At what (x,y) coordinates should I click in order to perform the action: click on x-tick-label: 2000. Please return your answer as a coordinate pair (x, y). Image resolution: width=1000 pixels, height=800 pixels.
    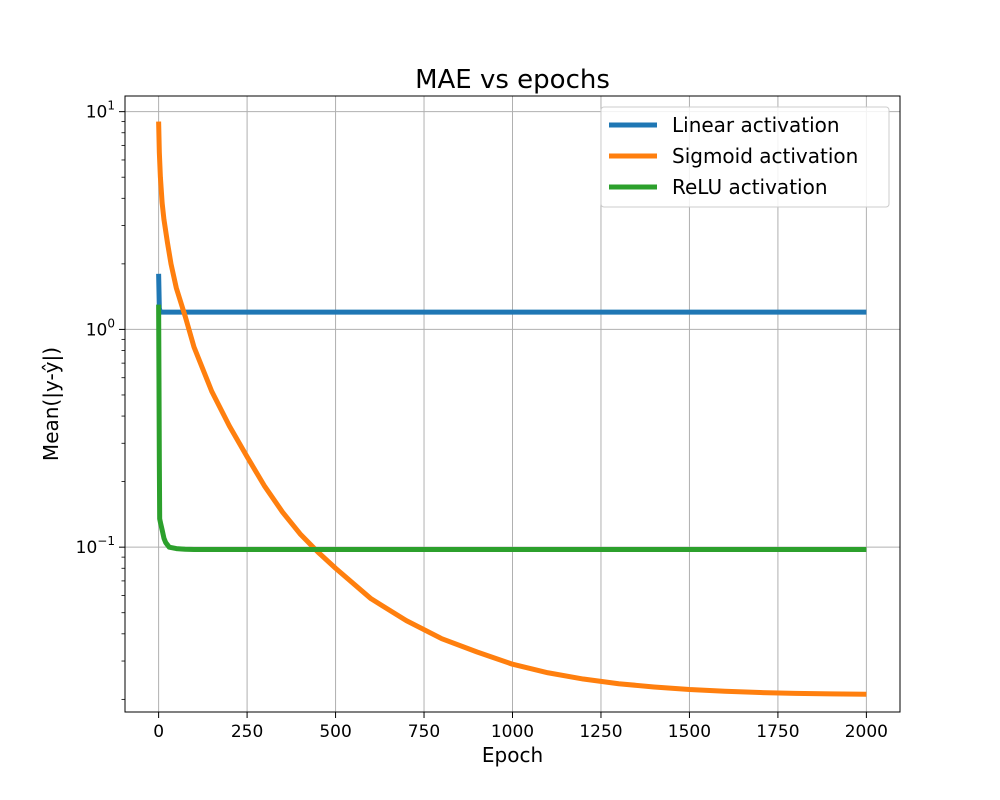
    Looking at the image, I should click on (866, 732).